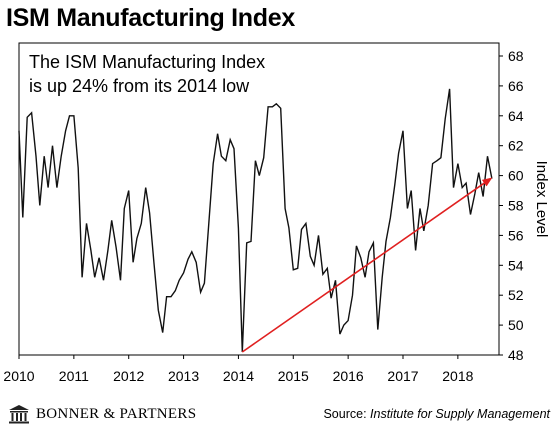 The height and width of the screenshot is (433, 560). What do you see at coordinates (516, 116) in the screenshot?
I see `y-tick-label: 64` at bounding box center [516, 116].